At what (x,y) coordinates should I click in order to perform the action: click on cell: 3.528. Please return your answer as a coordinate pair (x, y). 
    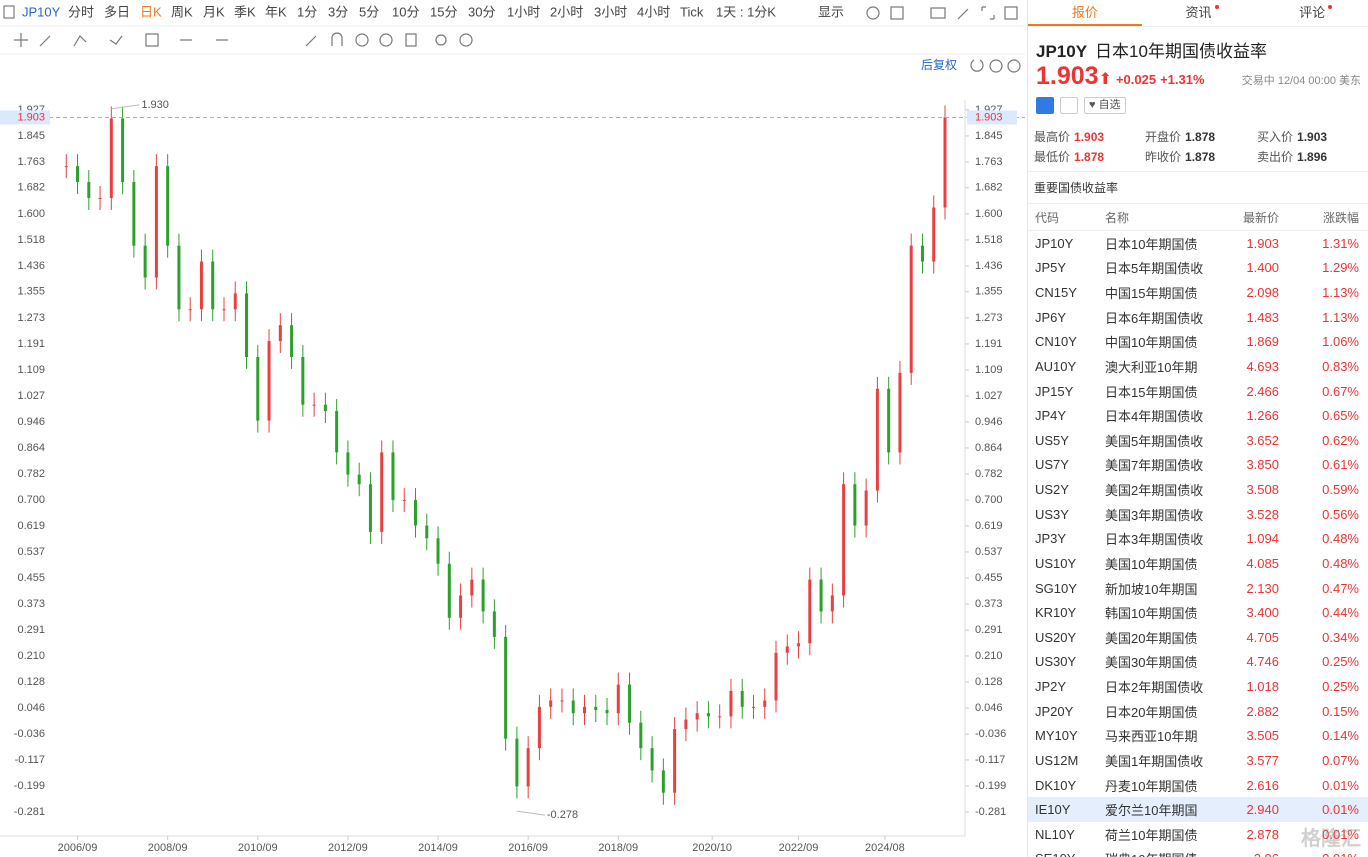
    Looking at the image, I should click on (1262, 514).